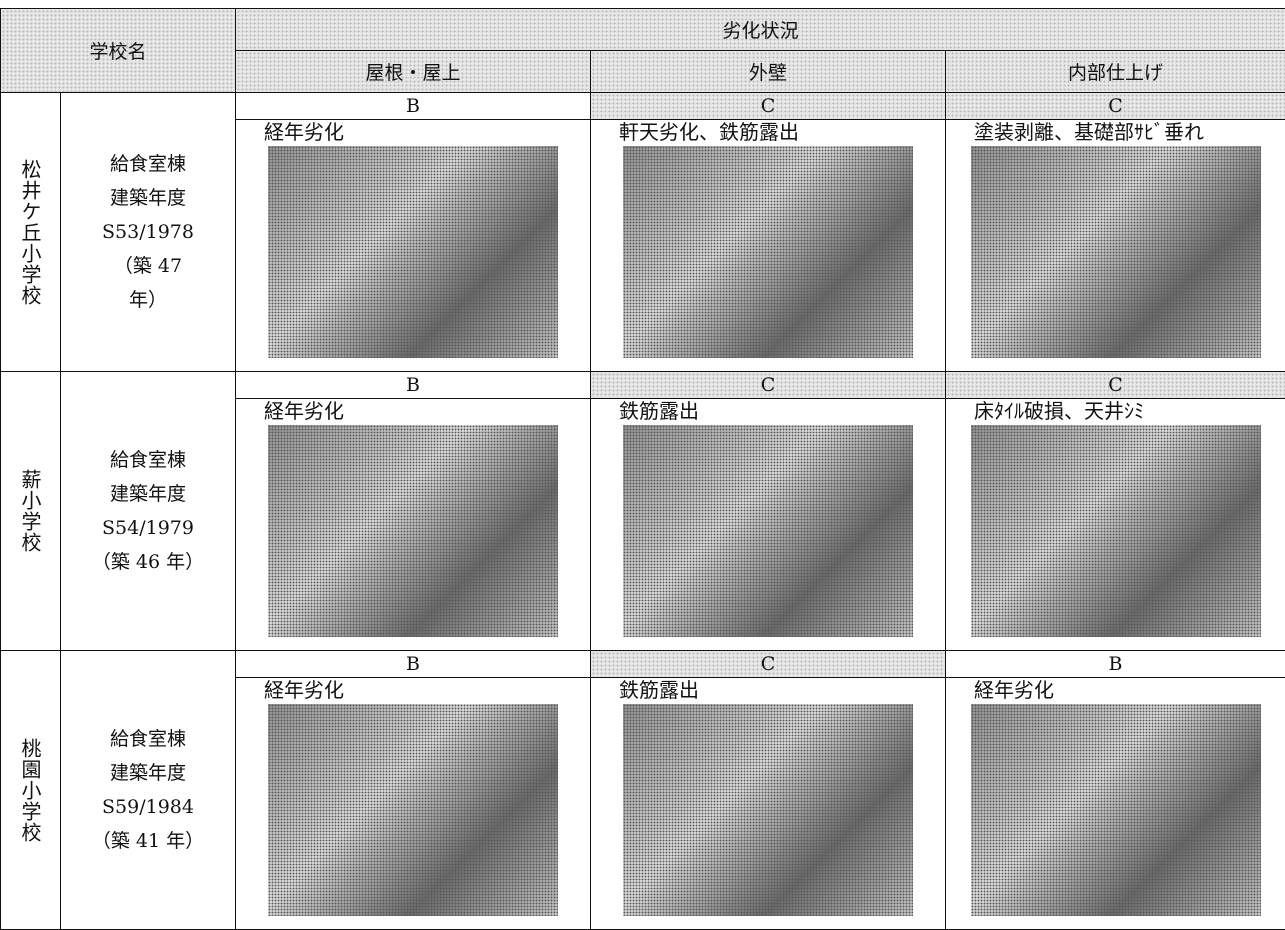 The height and width of the screenshot is (930, 1285). I want to click on column-header: 外壁, so click(768, 72).